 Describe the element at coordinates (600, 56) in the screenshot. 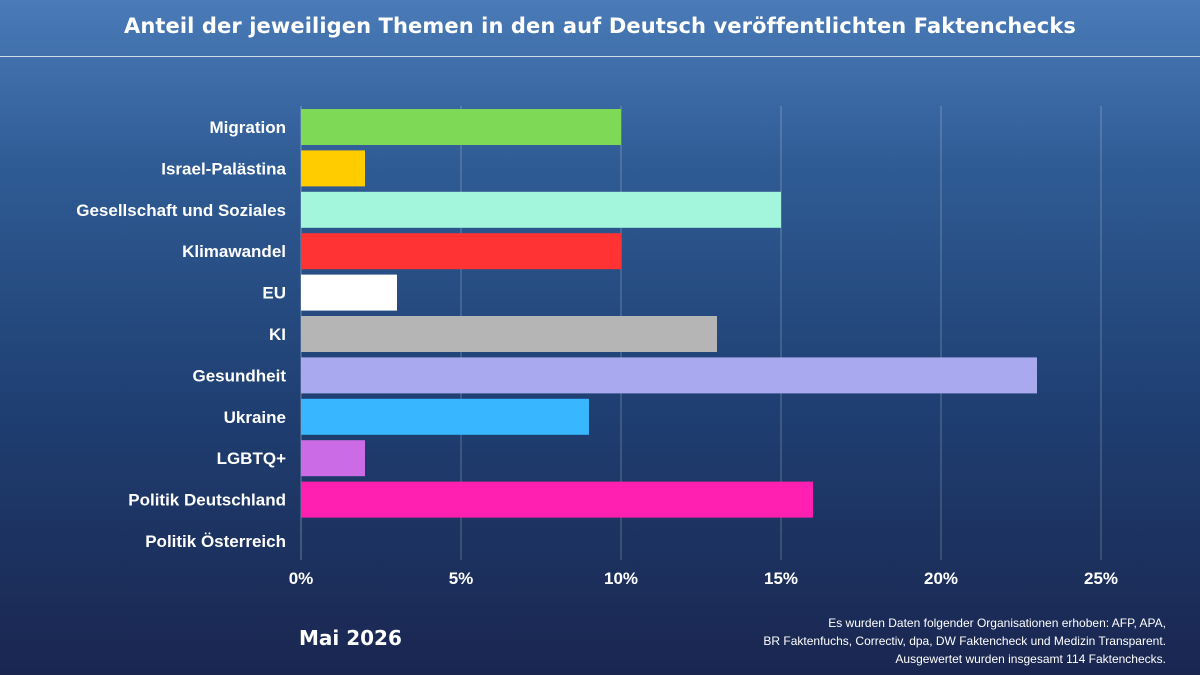

I see `title-divider` at that location.